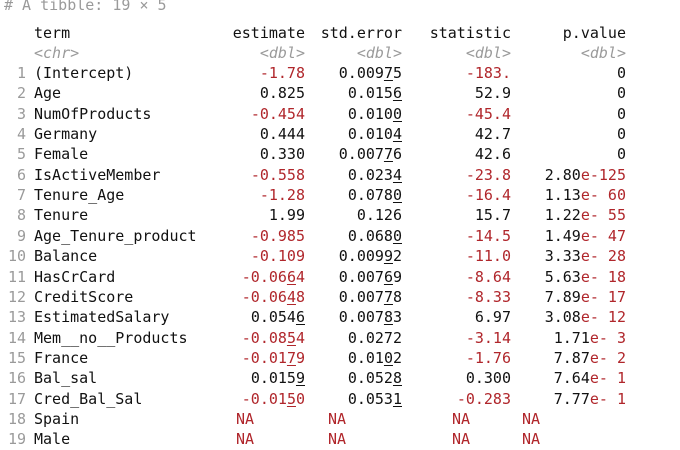 The width and height of the screenshot is (680, 450). What do you see at coordinates (488, 174) in the screenshot?
I see `statistic-cell: -23.8` at bounding box center [488, 174].